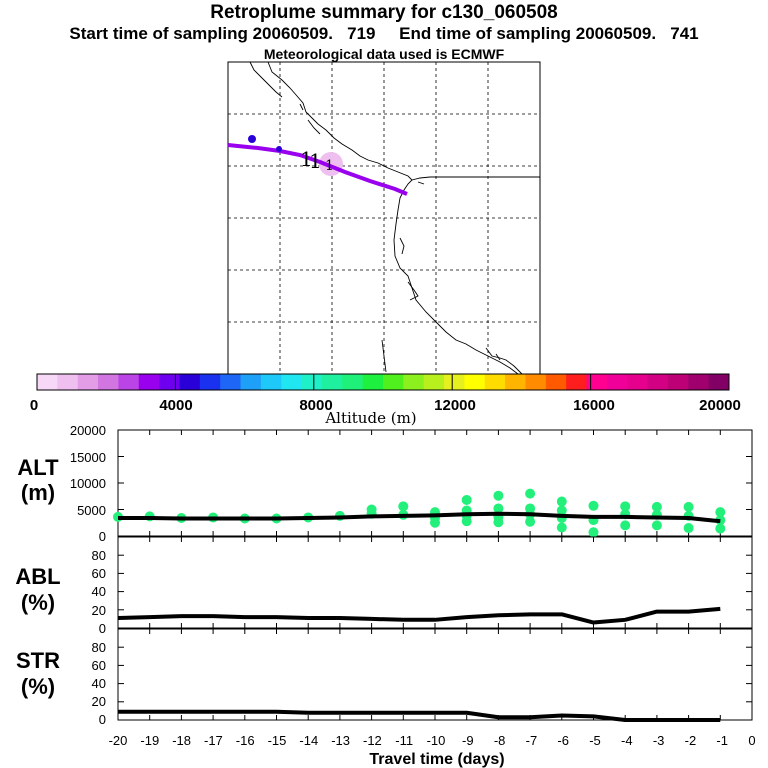 The image size is (768, 768). Describe the element at coordinates (751, 740) in the screenshot. I see `xtick-label: 0` at that location.